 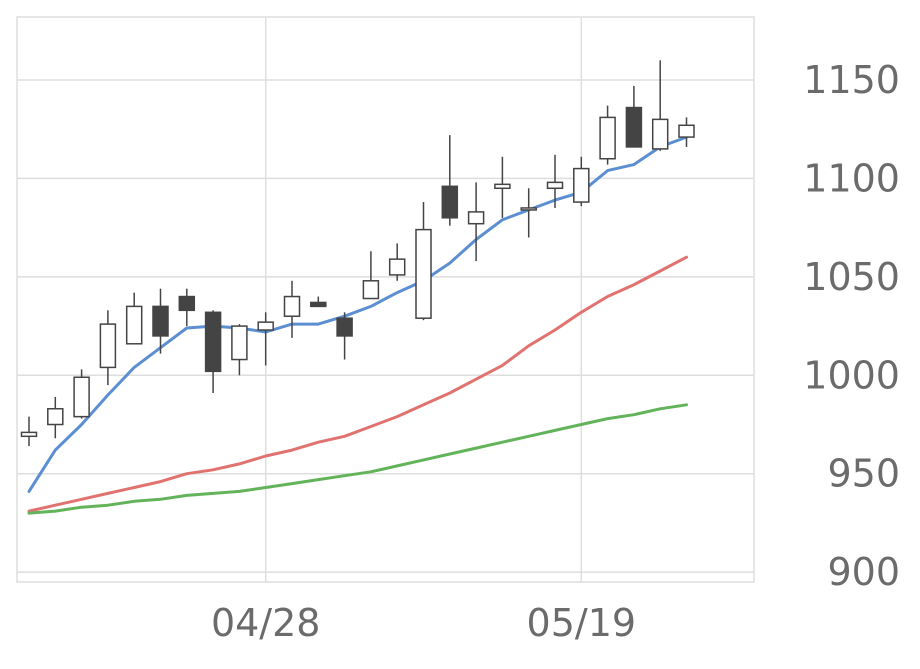 What do you see at coordinates (357, 459) in the screenshot?
I see `moving-average-line` at bounding box center [357, 459].